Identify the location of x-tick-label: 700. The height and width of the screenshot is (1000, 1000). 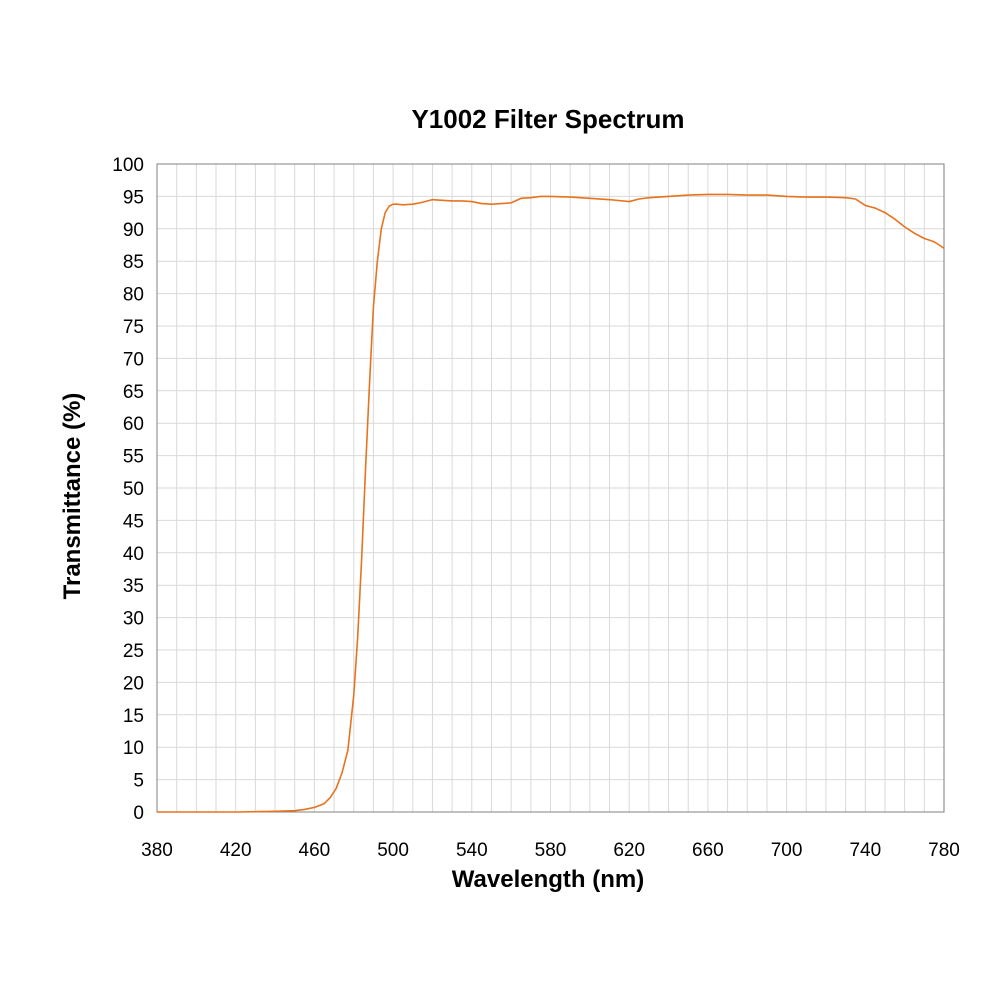
(787, 850).